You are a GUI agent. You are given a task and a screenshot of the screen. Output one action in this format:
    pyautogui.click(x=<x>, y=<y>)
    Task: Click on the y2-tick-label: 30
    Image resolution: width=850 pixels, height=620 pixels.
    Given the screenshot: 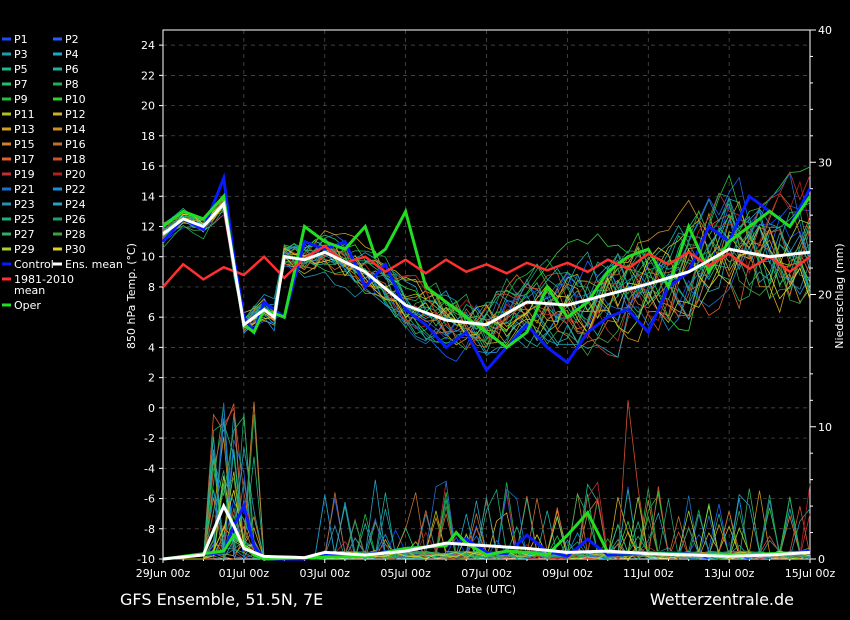 What is the action you would take?
    pyautogui.click(x=825, y=162)
    